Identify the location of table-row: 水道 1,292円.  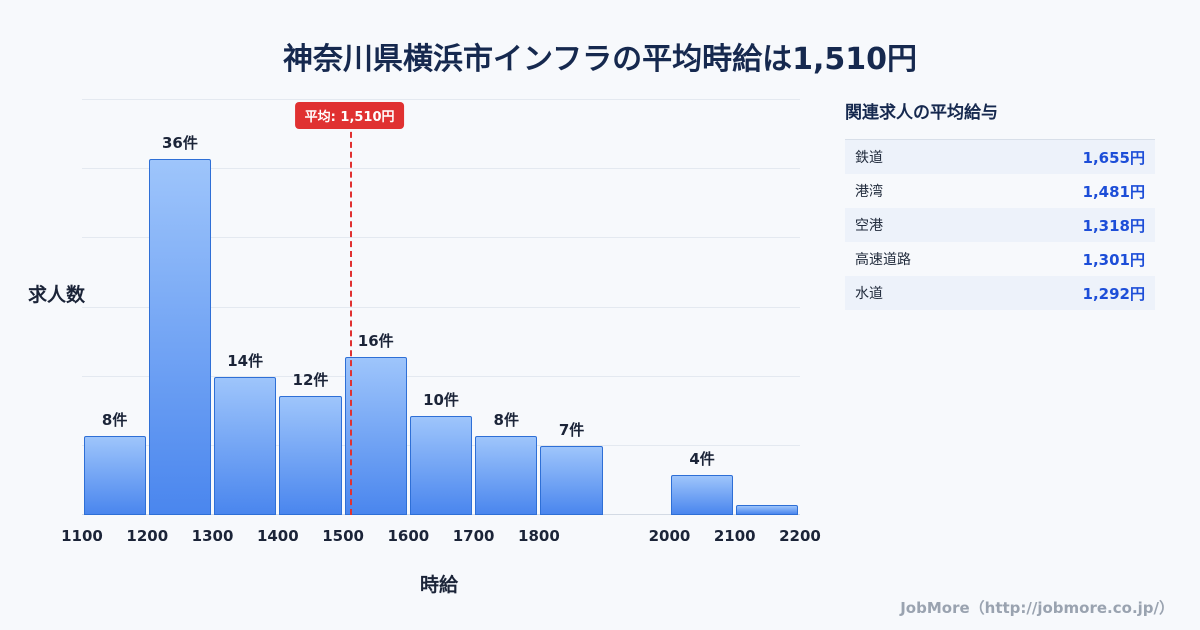
(1000, 293).